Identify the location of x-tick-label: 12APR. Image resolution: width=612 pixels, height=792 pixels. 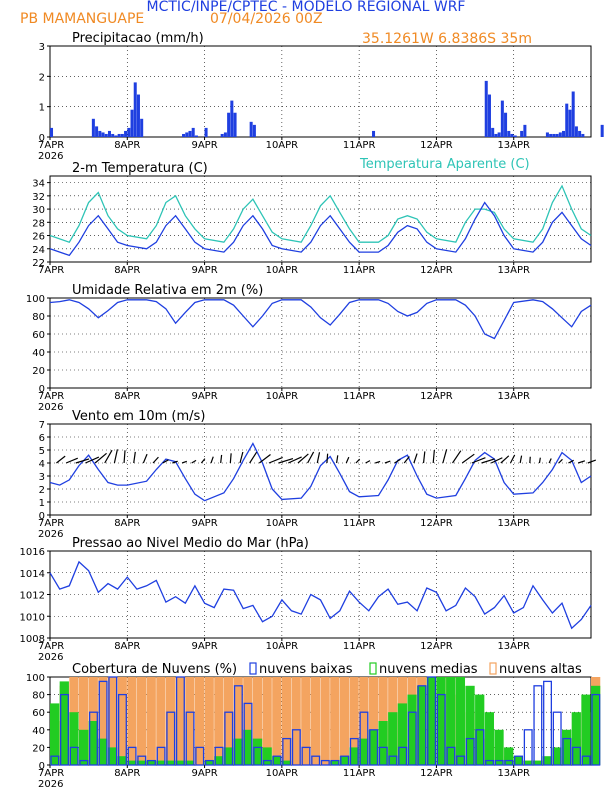
(436, 270).